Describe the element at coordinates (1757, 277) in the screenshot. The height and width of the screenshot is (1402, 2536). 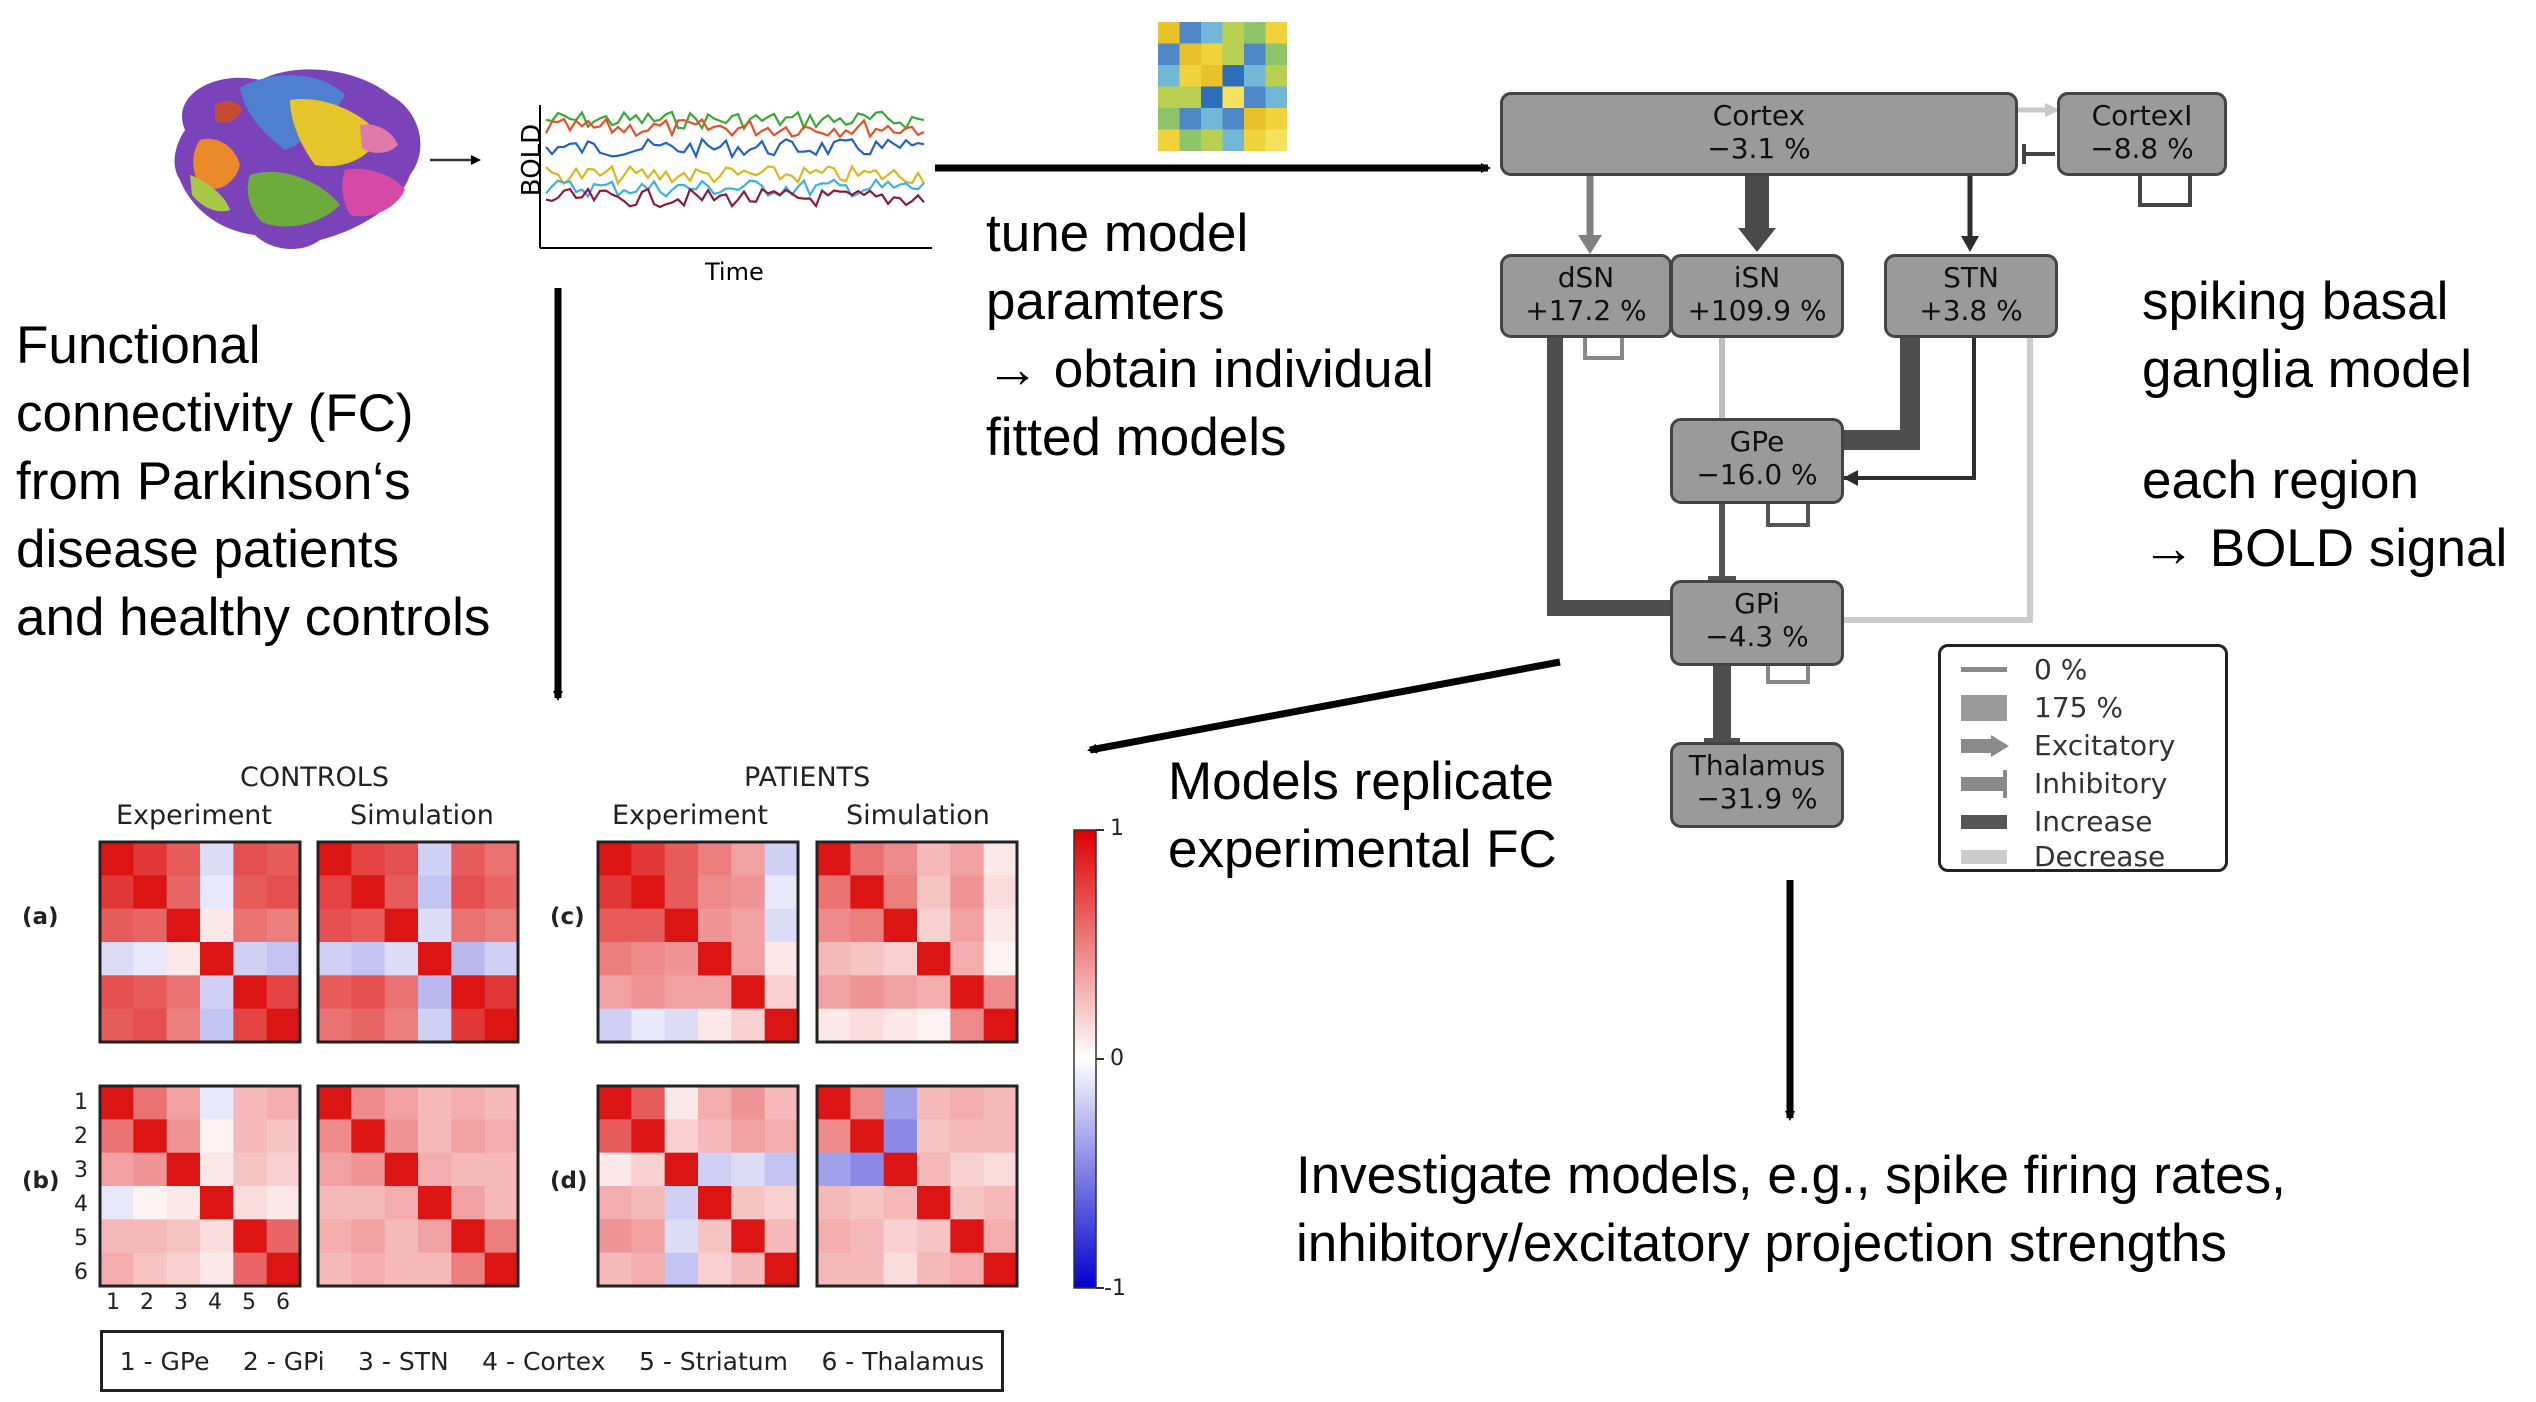
I see `node-name: iSN` at that location.